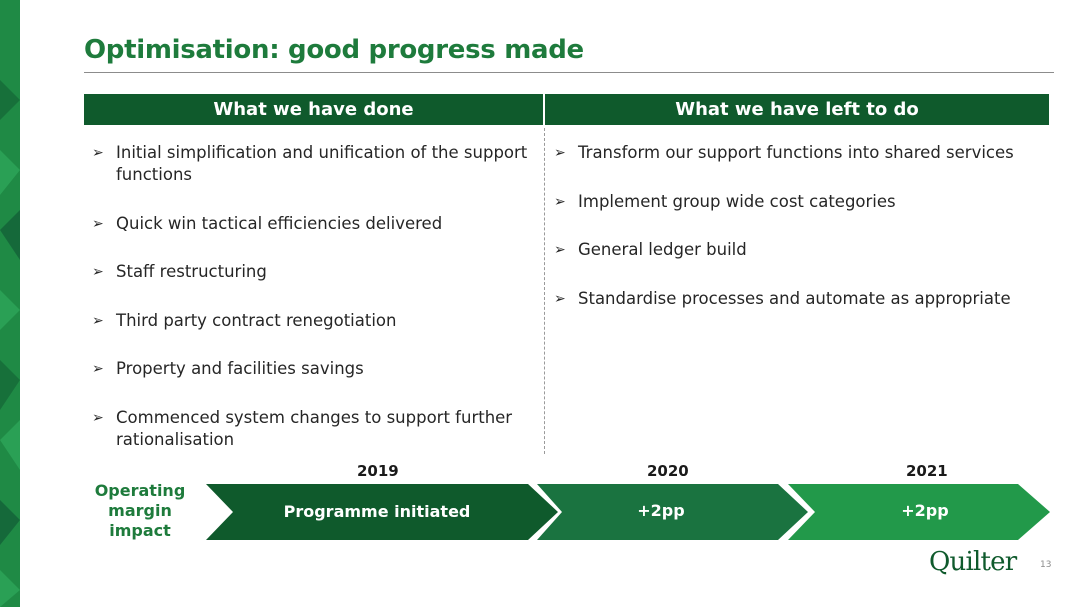 The height and width of the screenshot is (607, 1080). I want to click on todo-item: ➢ Implement group wide cost categories, so click(801, 202).